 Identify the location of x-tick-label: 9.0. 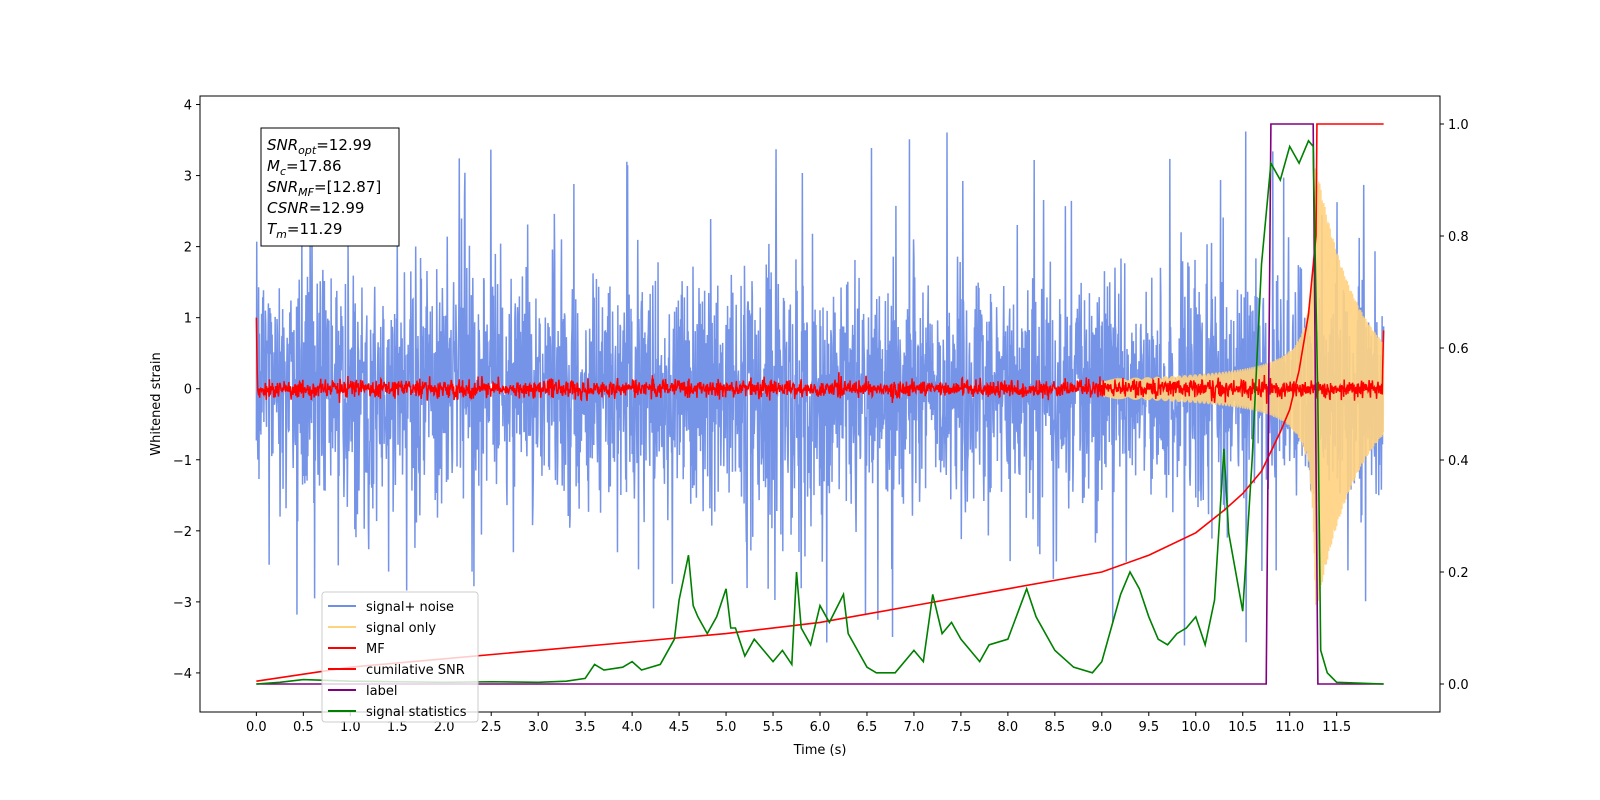
(1101, 727).